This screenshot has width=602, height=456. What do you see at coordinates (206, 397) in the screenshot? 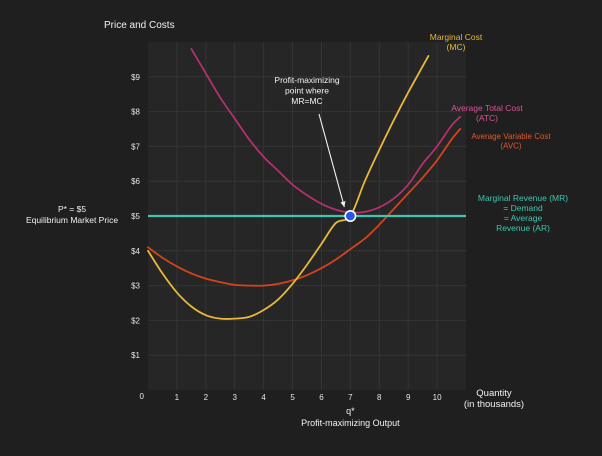
I see `x-tick-label-2: 2` at bounding box center [206, 397].